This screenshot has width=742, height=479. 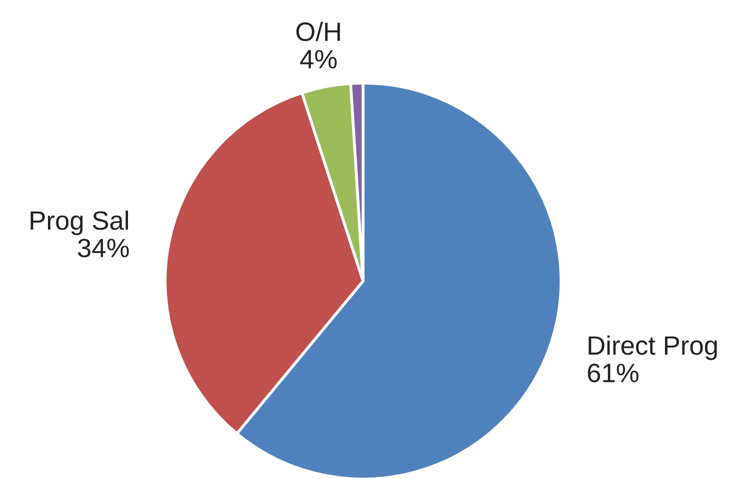 I want to click on data-label: 61%, so click(x=613, y=373).